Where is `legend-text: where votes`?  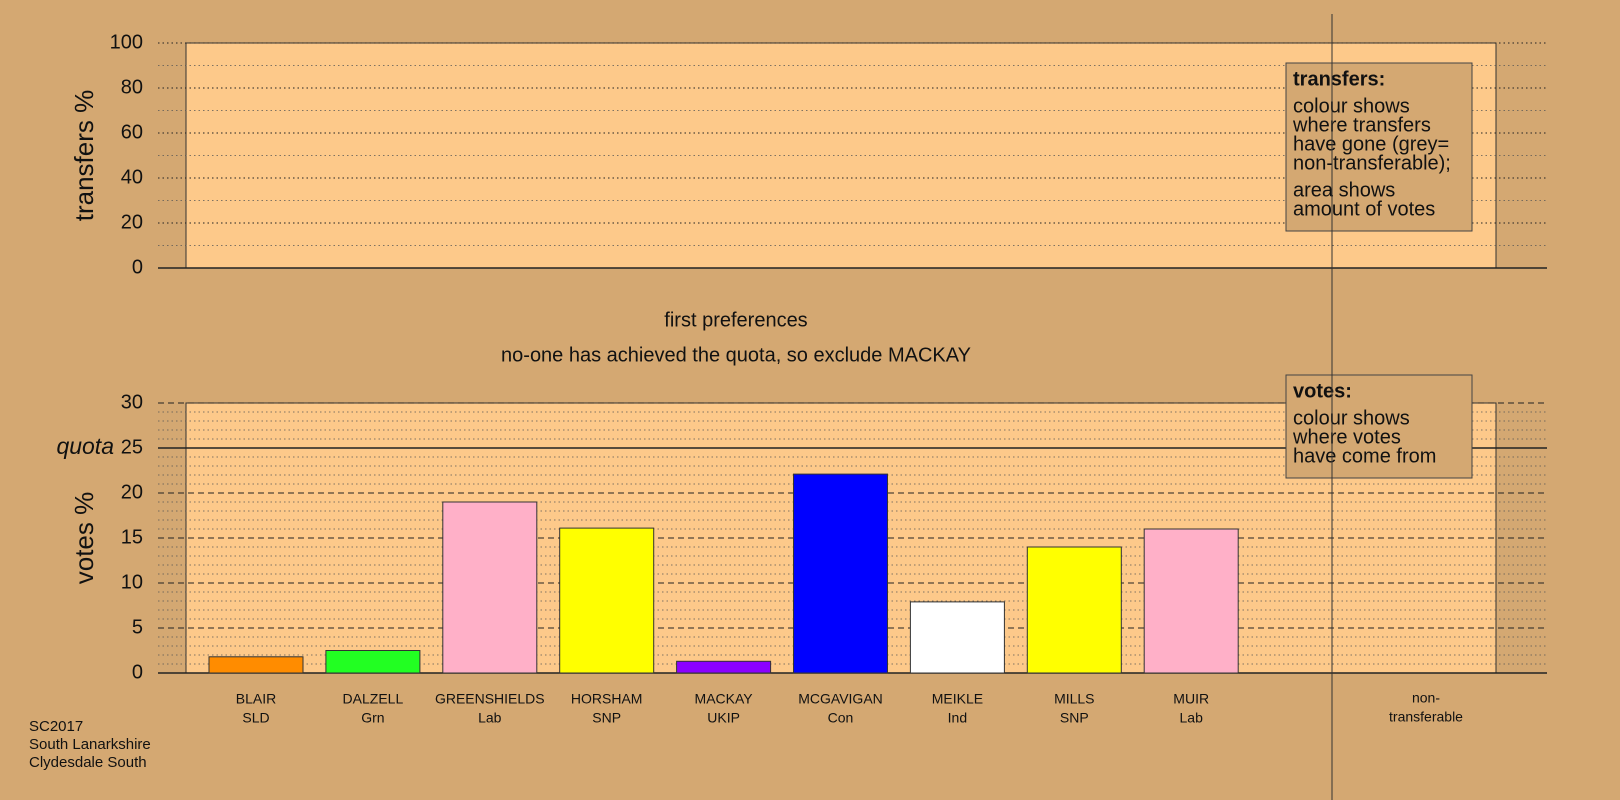
legend-text: where votes is located at coordinates (1346, 437).